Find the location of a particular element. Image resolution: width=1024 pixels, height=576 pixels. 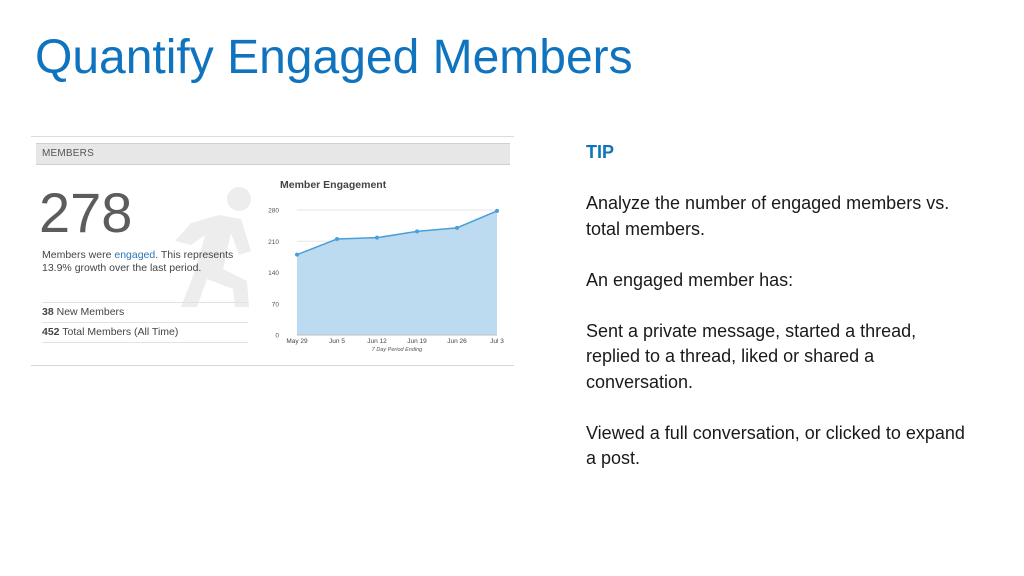

area-fill is located at coordinates (397, 272).